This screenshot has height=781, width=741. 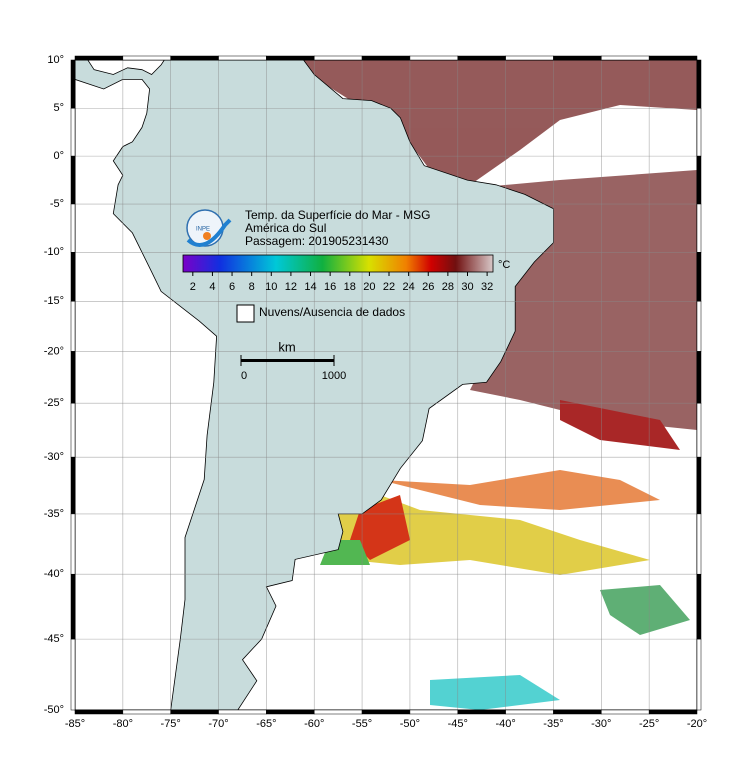 What do you see at coordinates (362, 724) in the screenshot?
I see `lon-tick-label: -55°` at bounding box center [362, 724].